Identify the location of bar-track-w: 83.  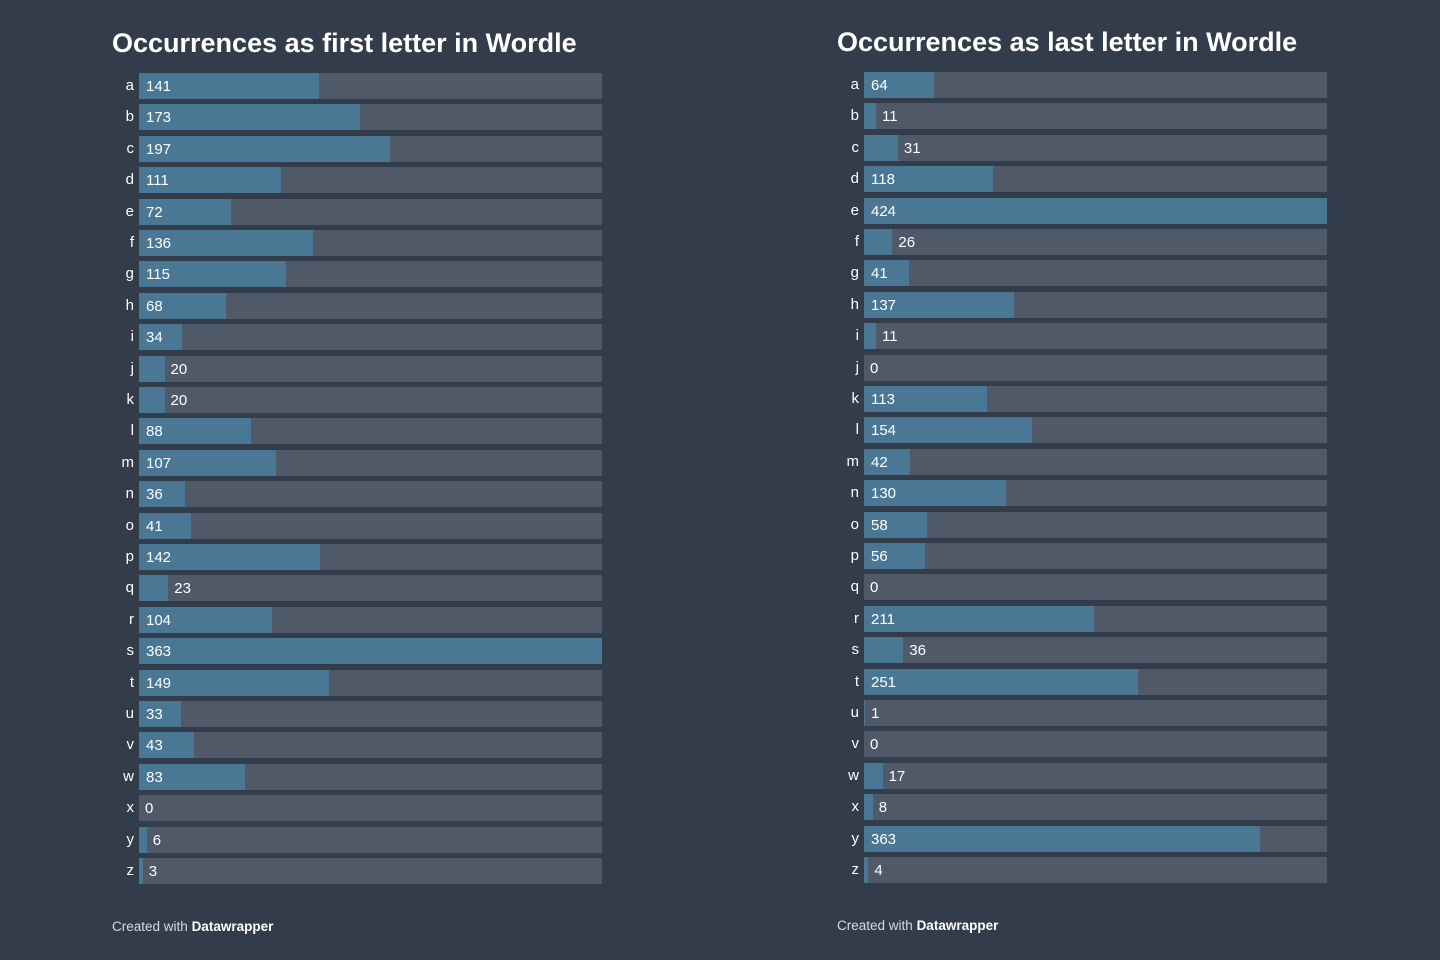
(370, 776).